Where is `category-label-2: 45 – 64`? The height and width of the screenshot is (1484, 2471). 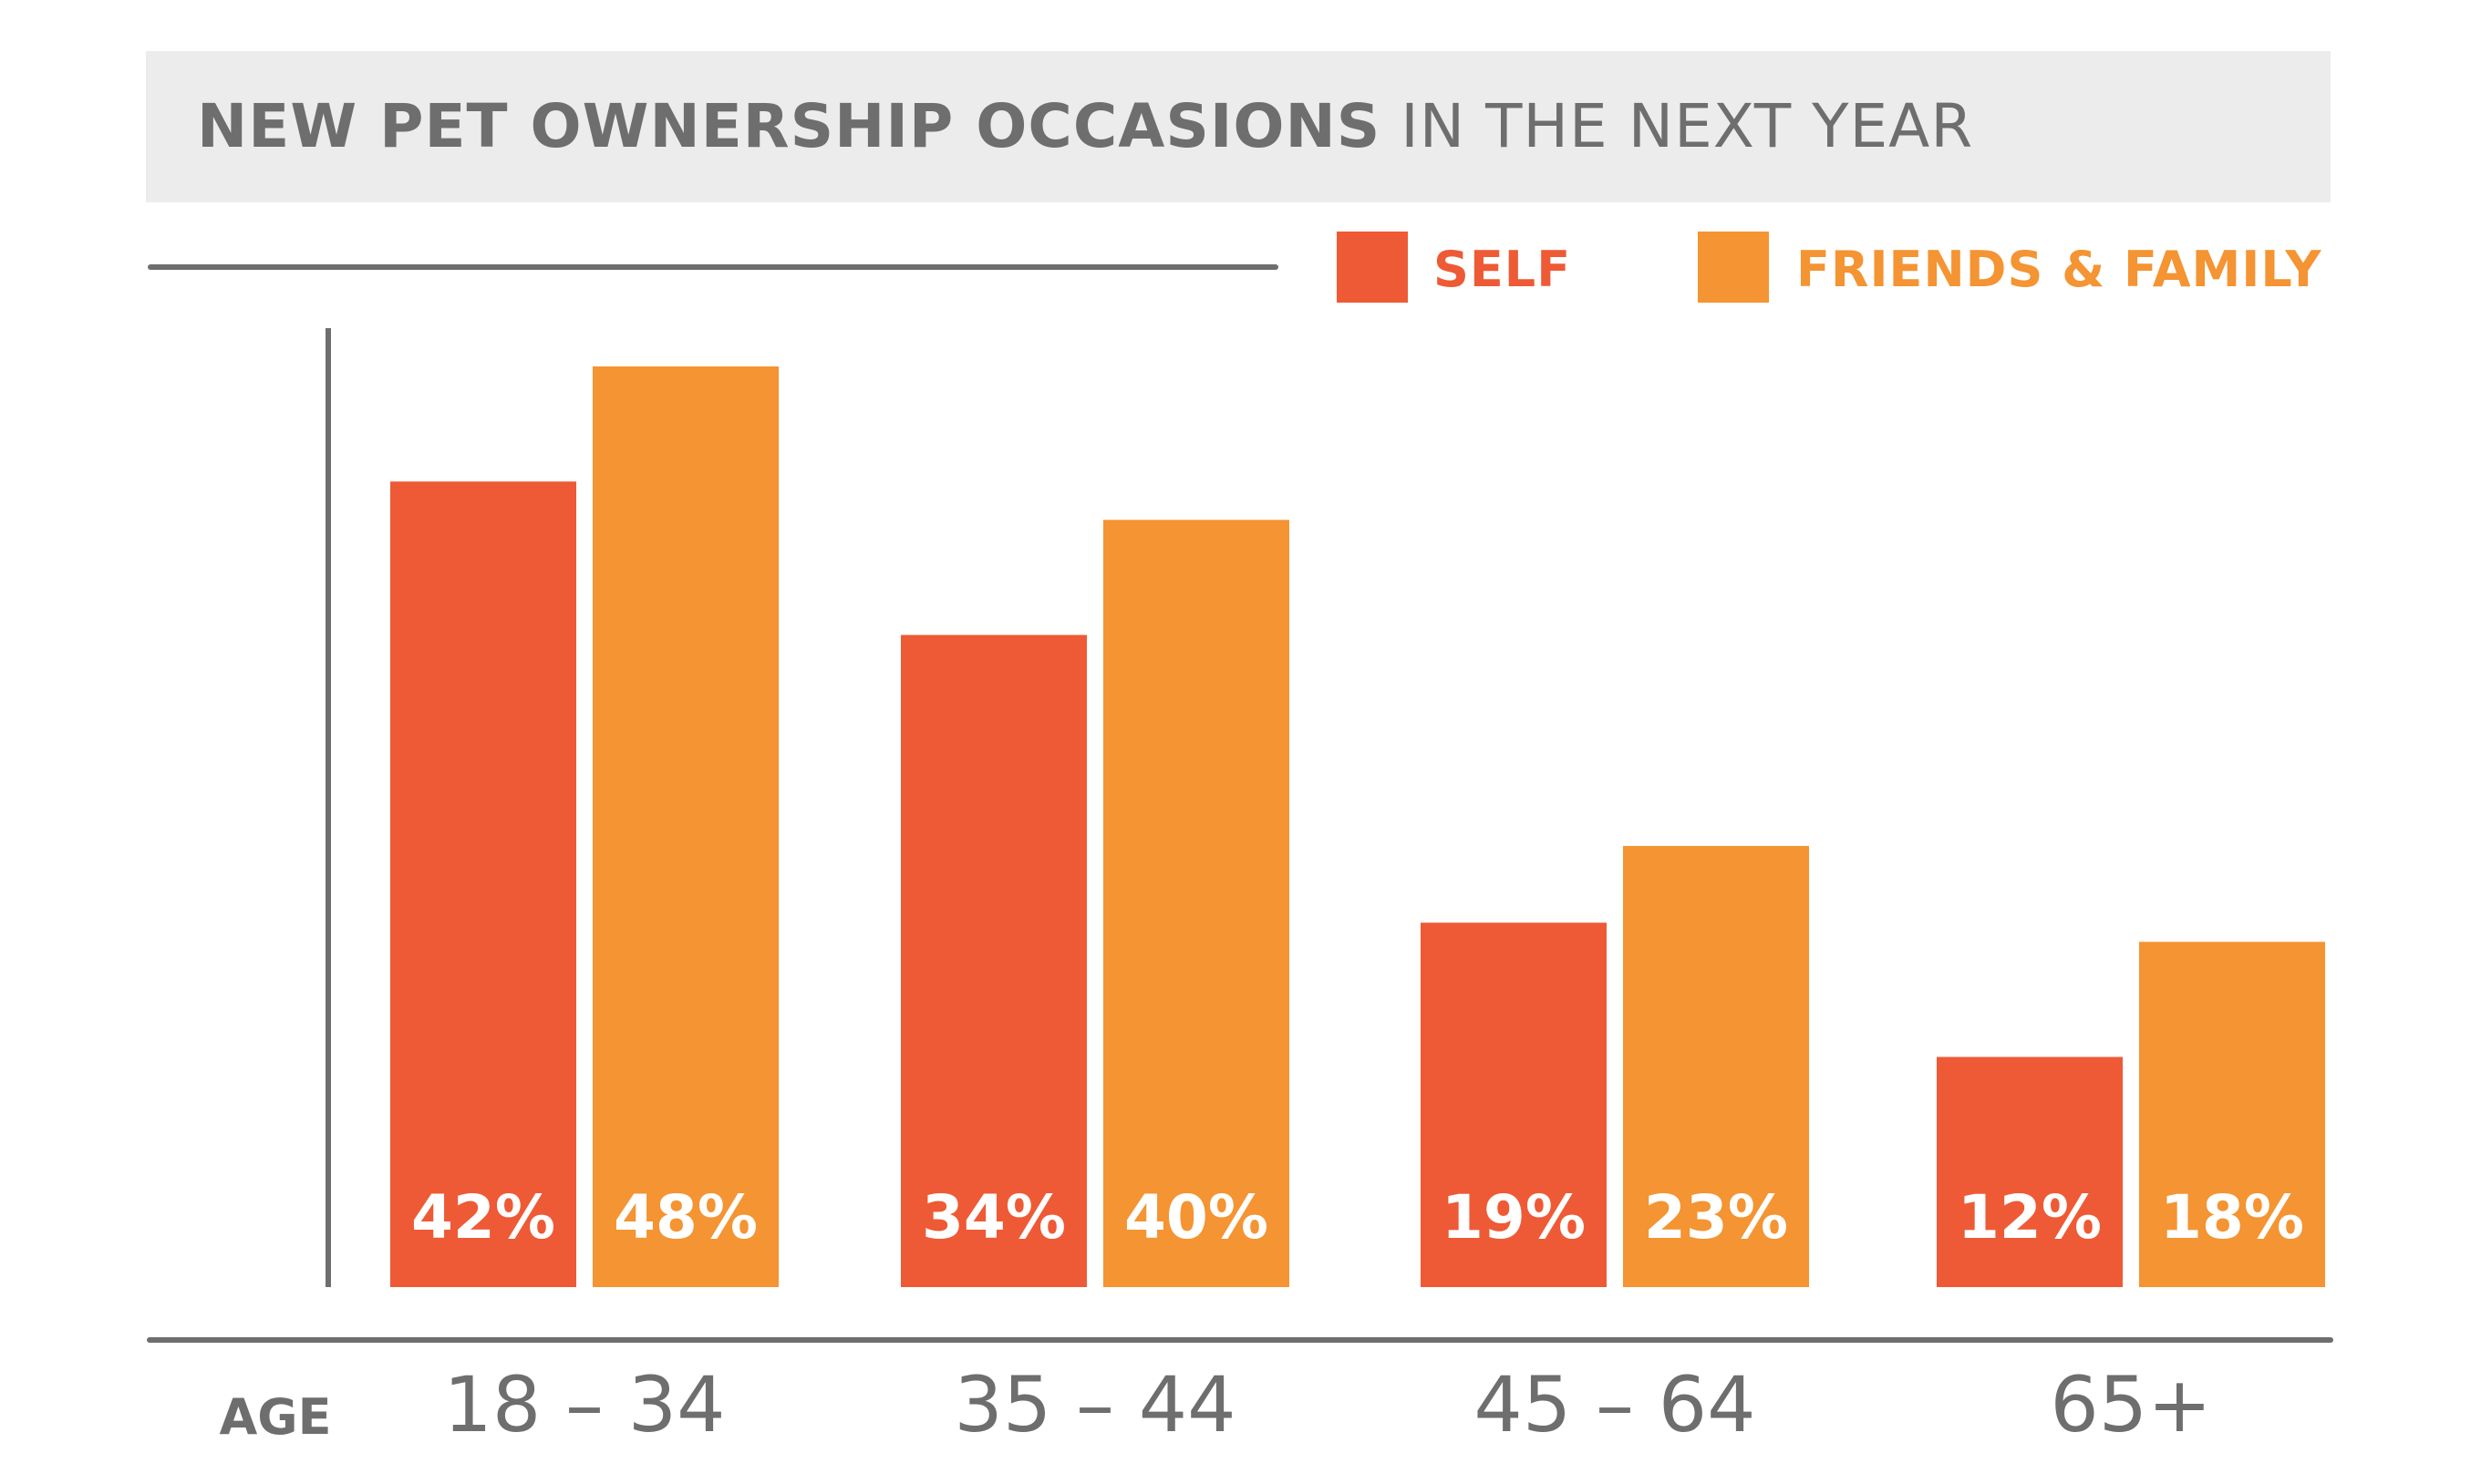
category-label-2: 45 – 64 is located at coordinates (1614, 1404).